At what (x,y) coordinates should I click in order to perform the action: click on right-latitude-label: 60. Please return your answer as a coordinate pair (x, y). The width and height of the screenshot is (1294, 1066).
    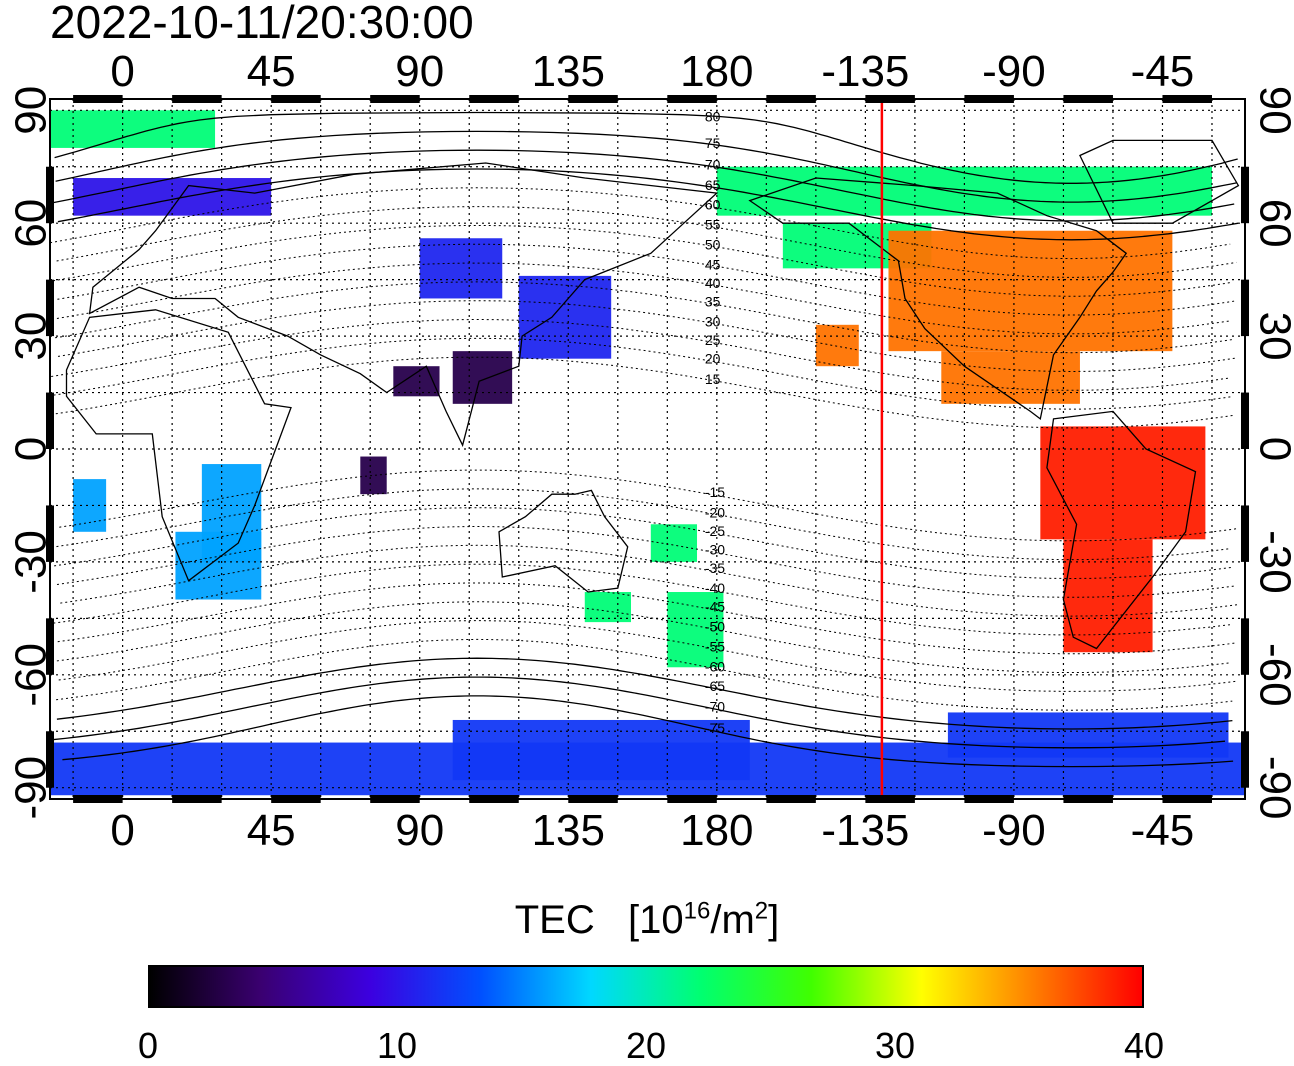
    Looking at the image, I should click on (1272, 223).